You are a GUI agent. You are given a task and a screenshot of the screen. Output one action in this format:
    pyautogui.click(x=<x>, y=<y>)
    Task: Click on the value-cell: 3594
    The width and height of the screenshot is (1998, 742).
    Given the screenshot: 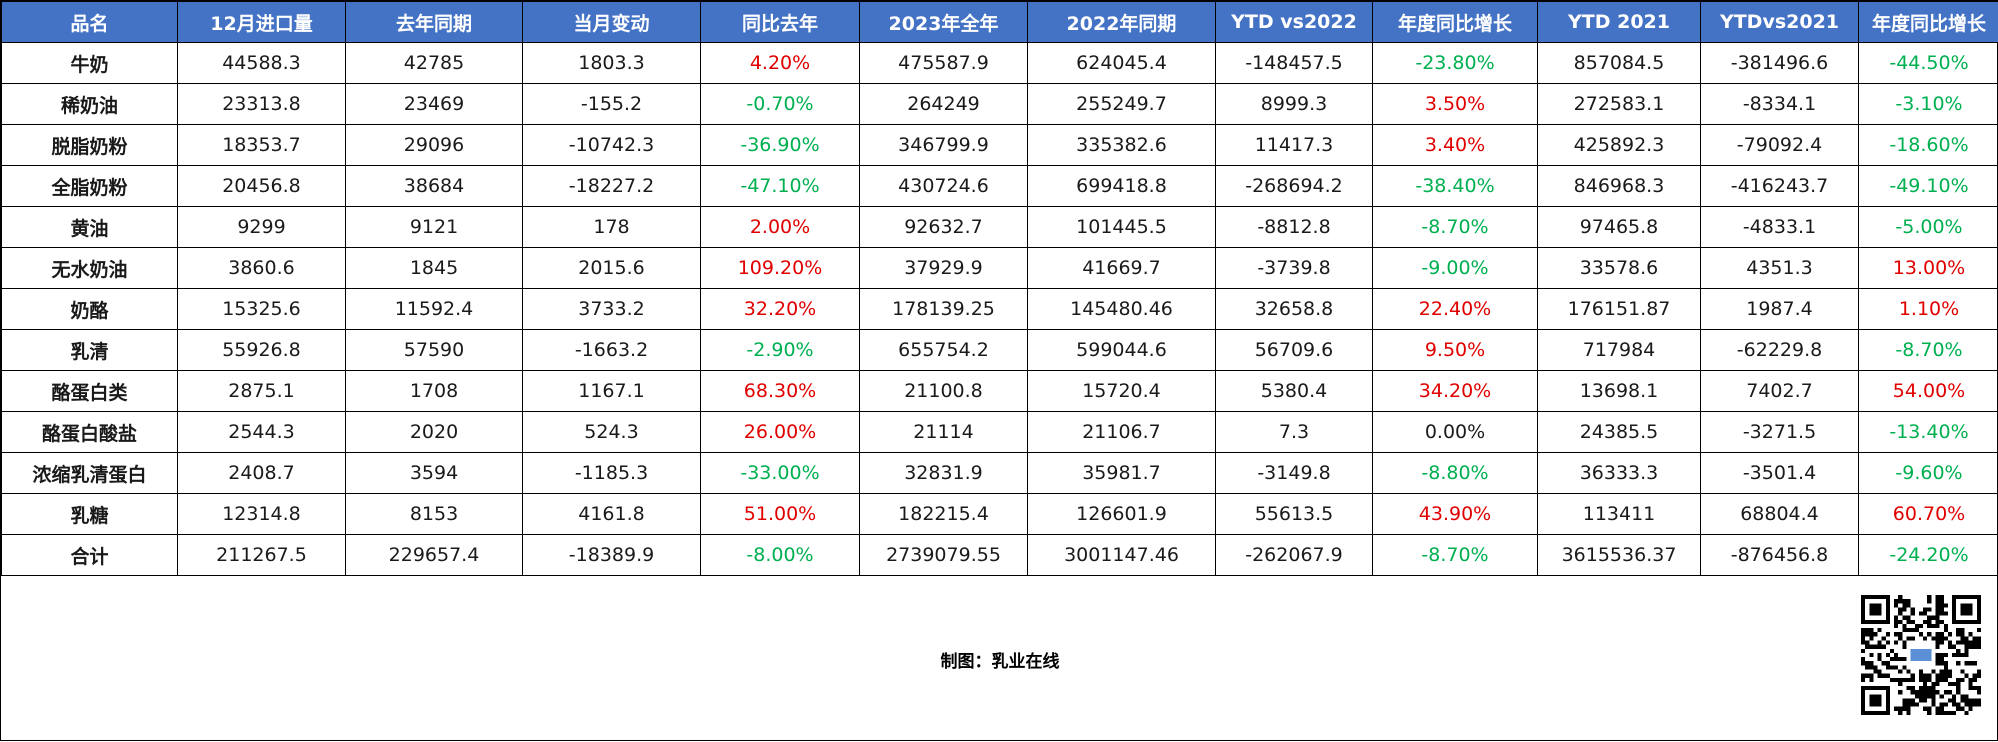 What is the action you would take?
    pyautogui.click(x=434, y=473)
    